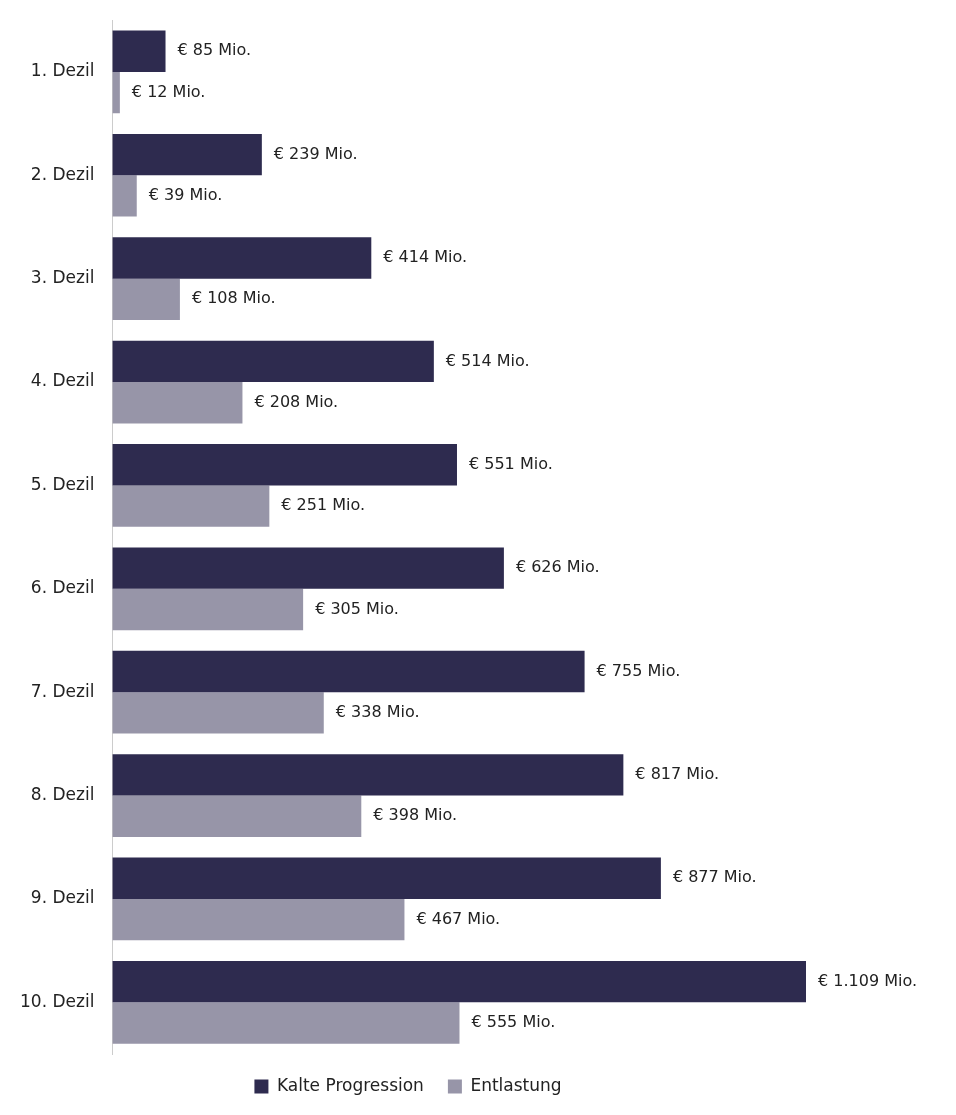 This screenshot has width=956, height=1115. What do you see at coordinates (350, 1084) in the screenshot?
I see `legend-label: Kalte Progression` at bounding box center [350, 1084].